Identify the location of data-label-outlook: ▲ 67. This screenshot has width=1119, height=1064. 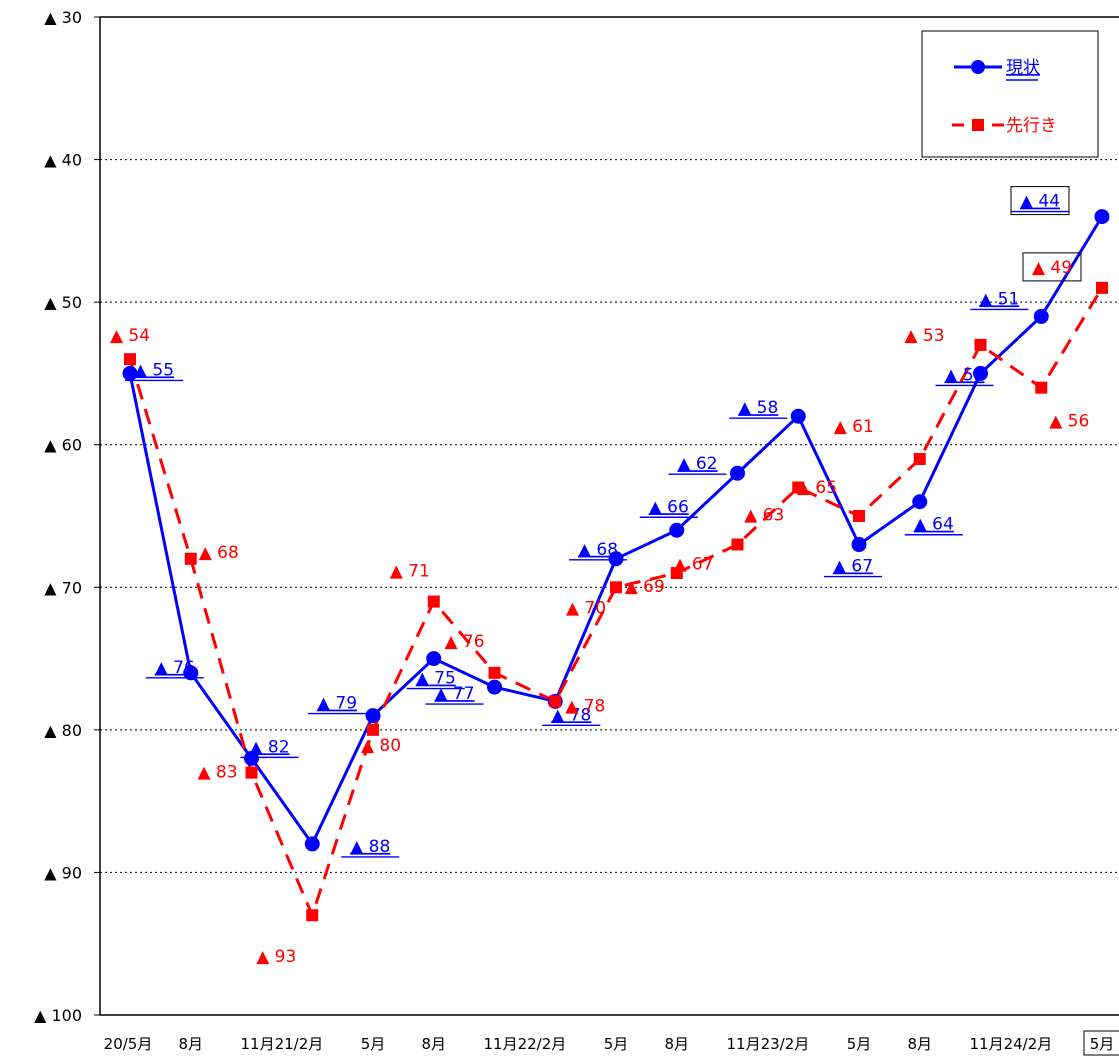
(693, 565).